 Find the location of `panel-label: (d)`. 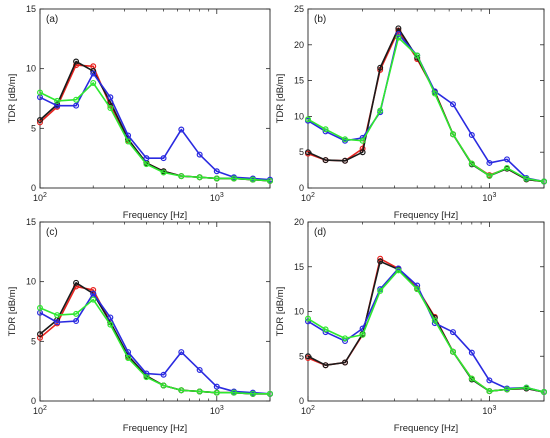

panel-label: (d) is located at coordinates (320, 232).